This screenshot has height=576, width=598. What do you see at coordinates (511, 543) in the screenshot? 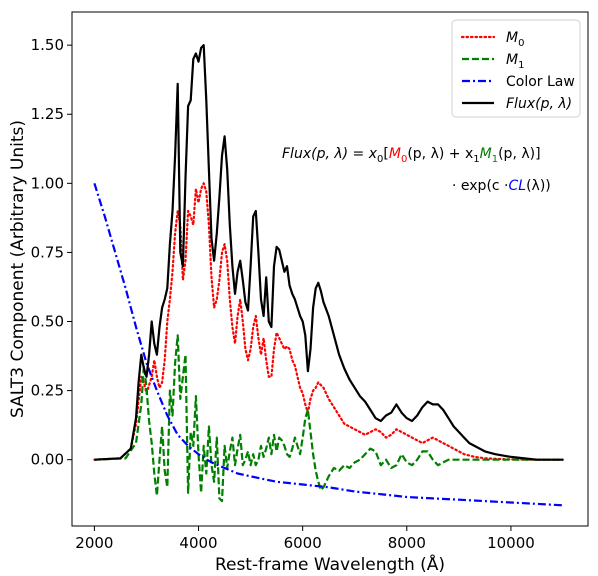
I see `x-tick-label: 10000` at bounding box center [511, 543].